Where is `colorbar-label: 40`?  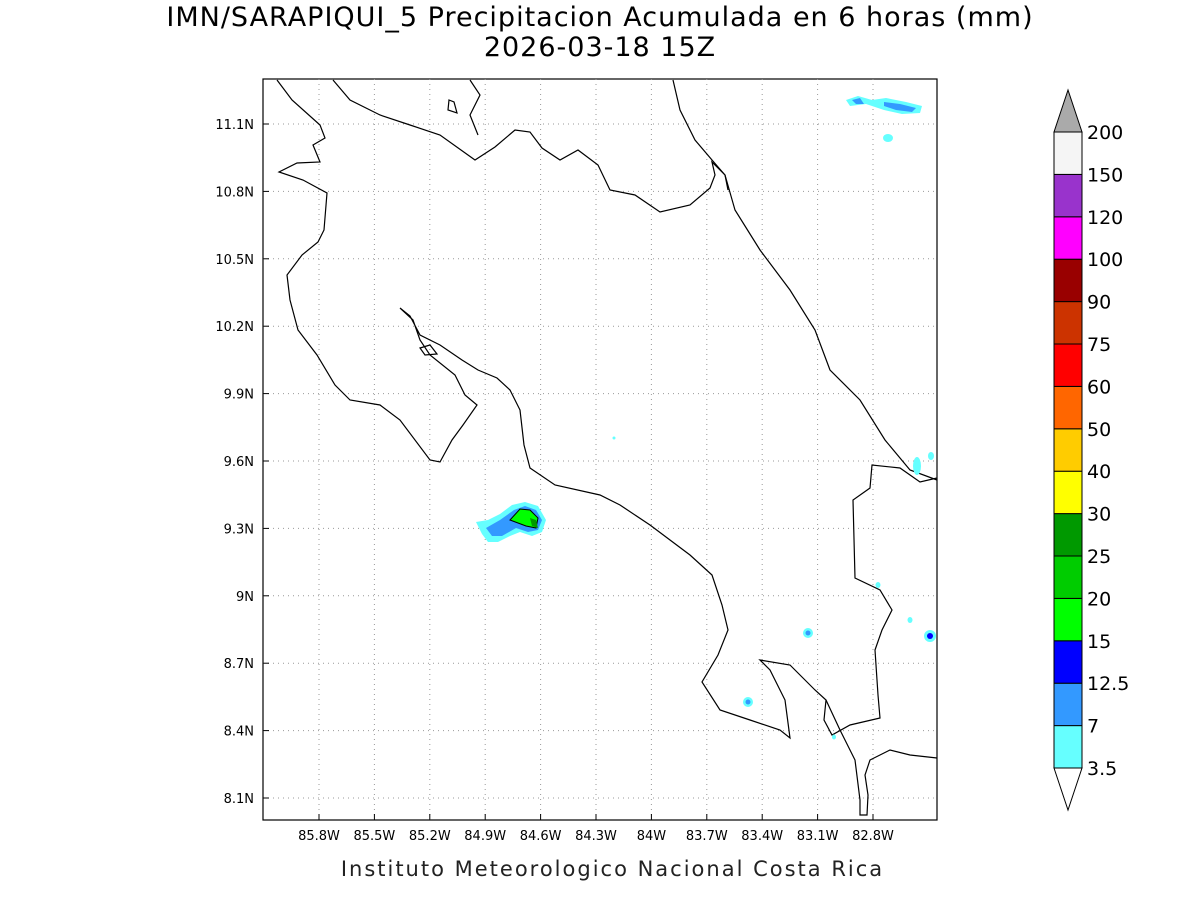
colorbar-label: 40 is located at coordinates (1099, 472).